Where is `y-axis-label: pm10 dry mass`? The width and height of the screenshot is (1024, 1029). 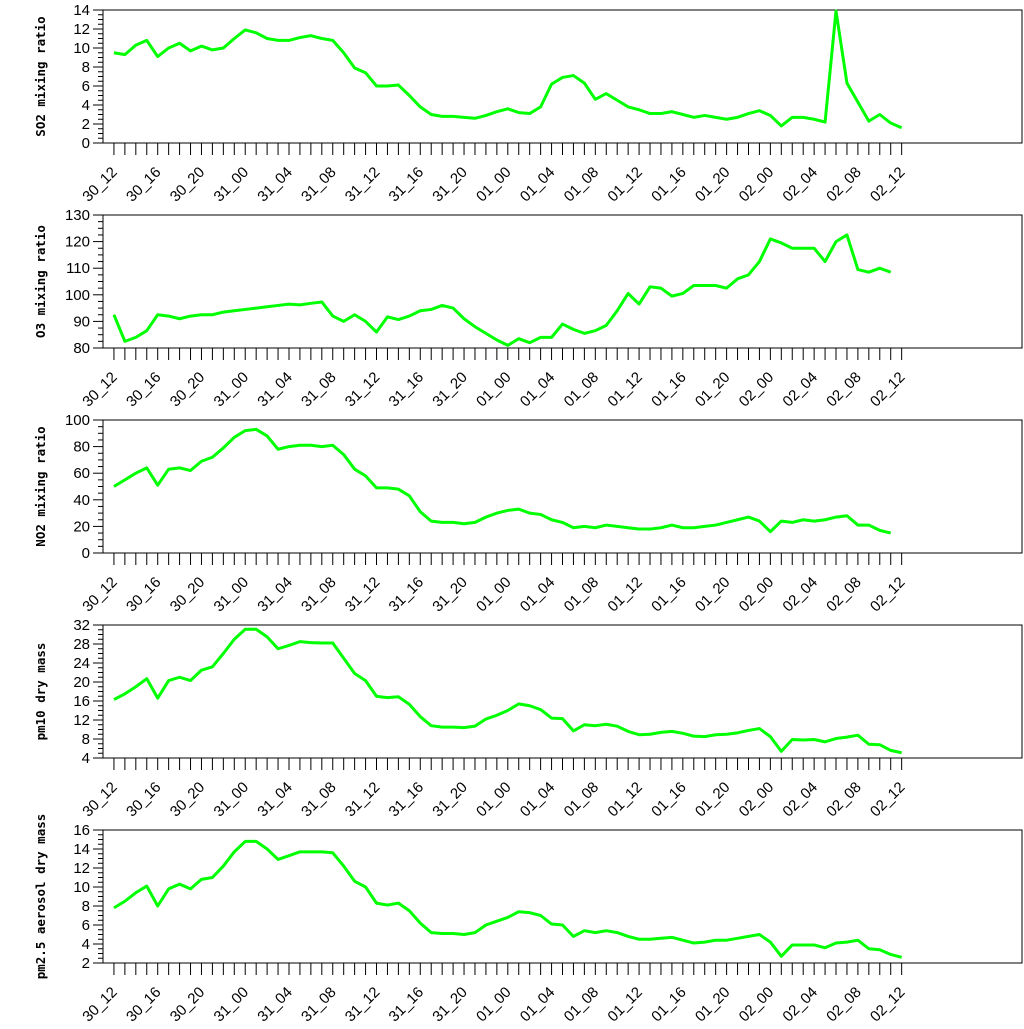 y-axis-label: pm10 dry mass is located at coordinates (40, 692).